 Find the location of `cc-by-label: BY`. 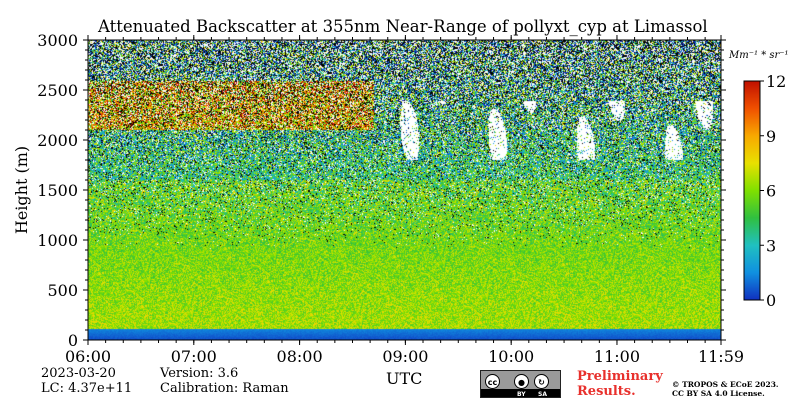

cc-by-label: BY is located at coordinates (521, 394).